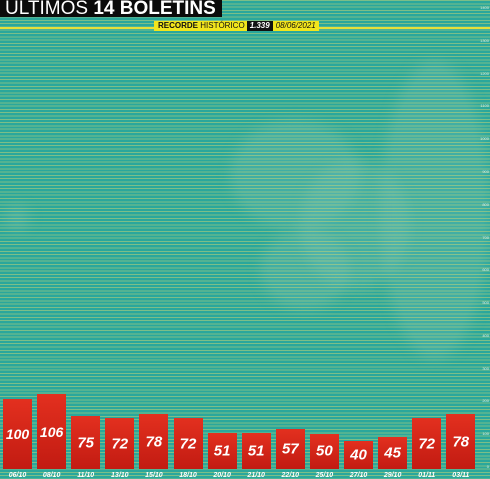  I want to click on x-tick-label: 11/10, so click(86, 475).